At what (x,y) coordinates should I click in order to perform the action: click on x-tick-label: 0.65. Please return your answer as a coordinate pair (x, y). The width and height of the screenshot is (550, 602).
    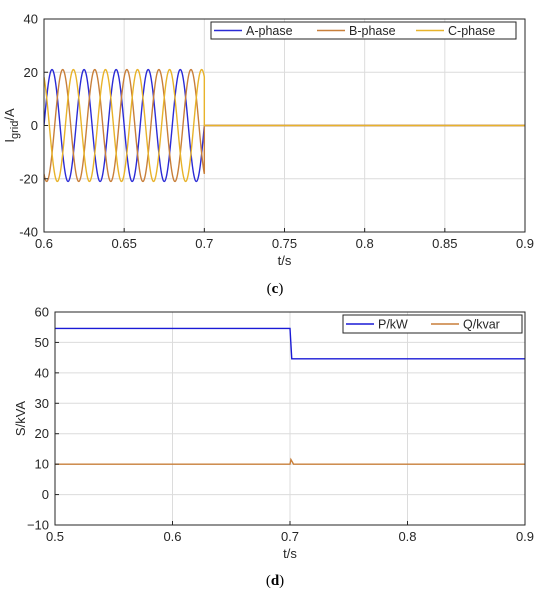
    Looking at the image, I should click on (124, 243).